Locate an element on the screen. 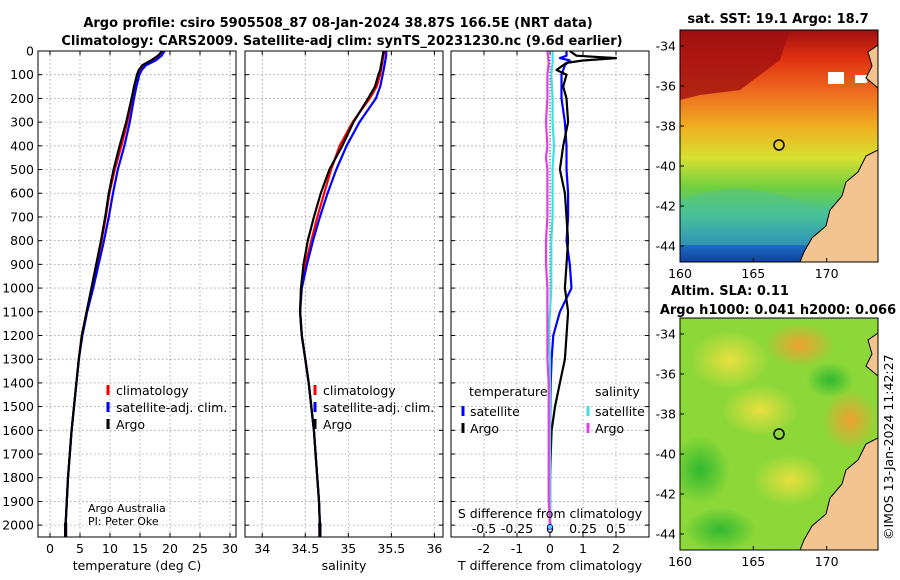 The width and height of the screenshot is (900, 580). y-tick-label: 1800 is located at coordinates (18, 477).